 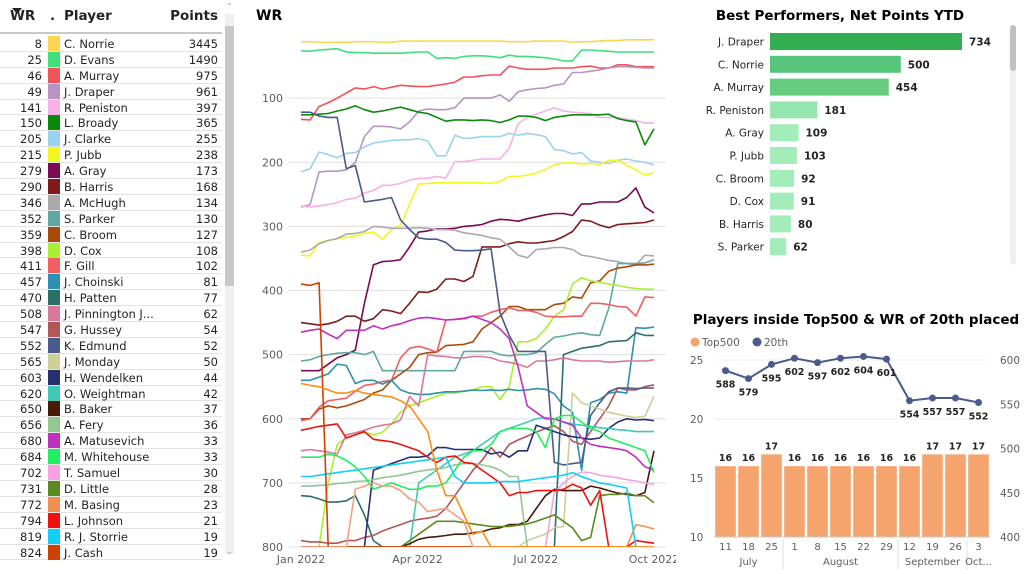 What do you see at coordinates (111, 59) in the screenshot?
I see `table-row: 25 D. Evans 1490` at bounding box center [111, 59].